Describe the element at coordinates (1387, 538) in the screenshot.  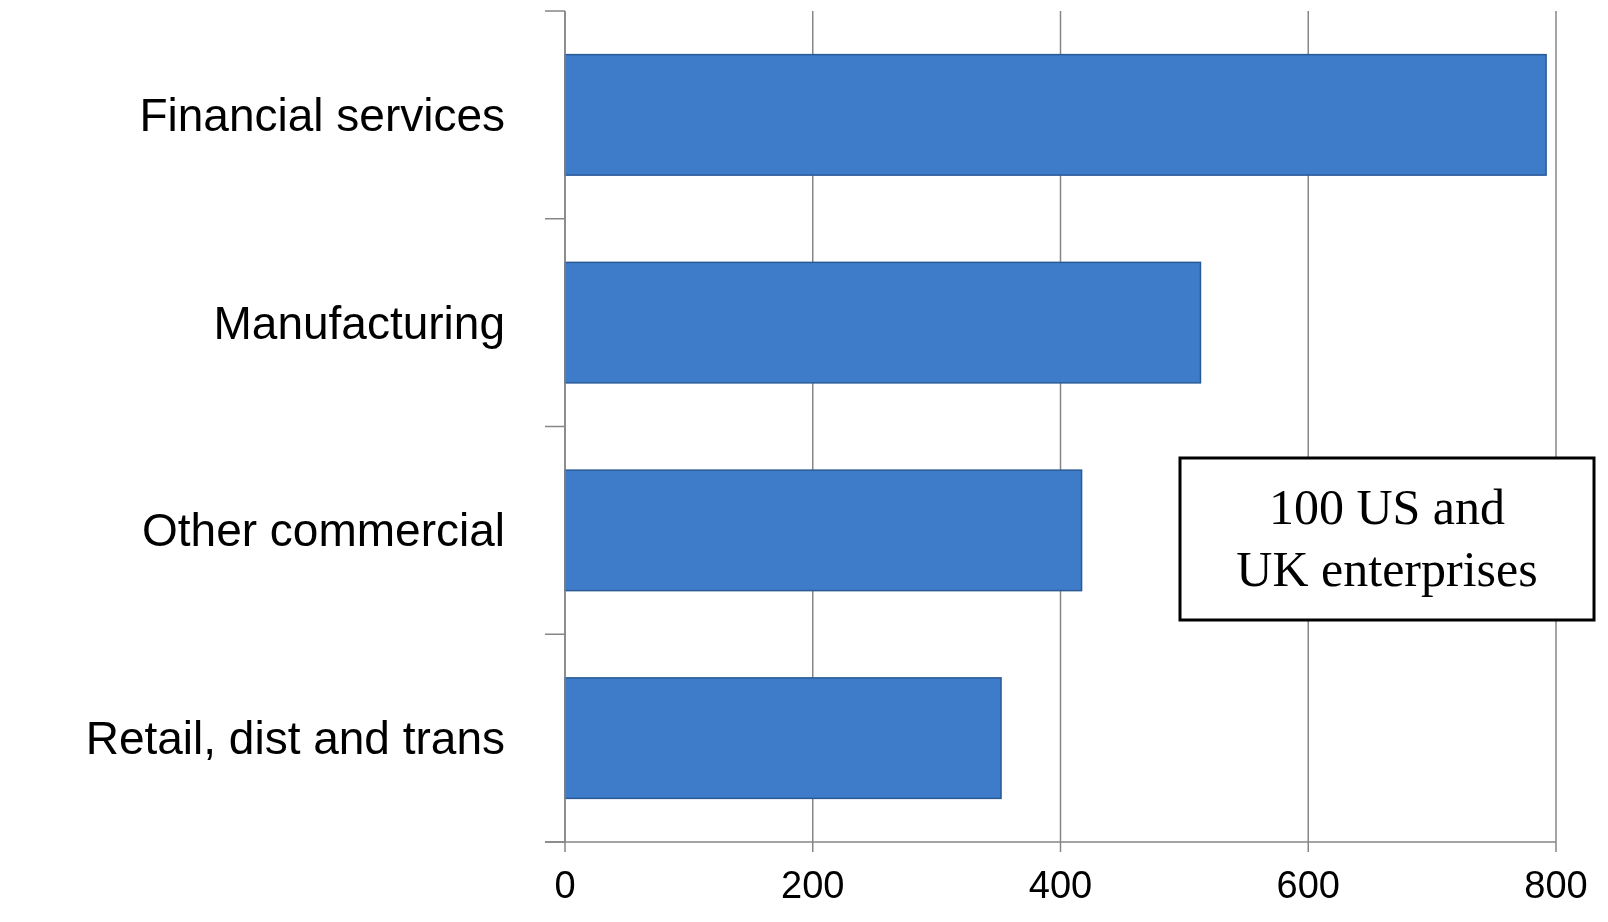
I see `annotation: 100 US and UK enterprises` at that location.